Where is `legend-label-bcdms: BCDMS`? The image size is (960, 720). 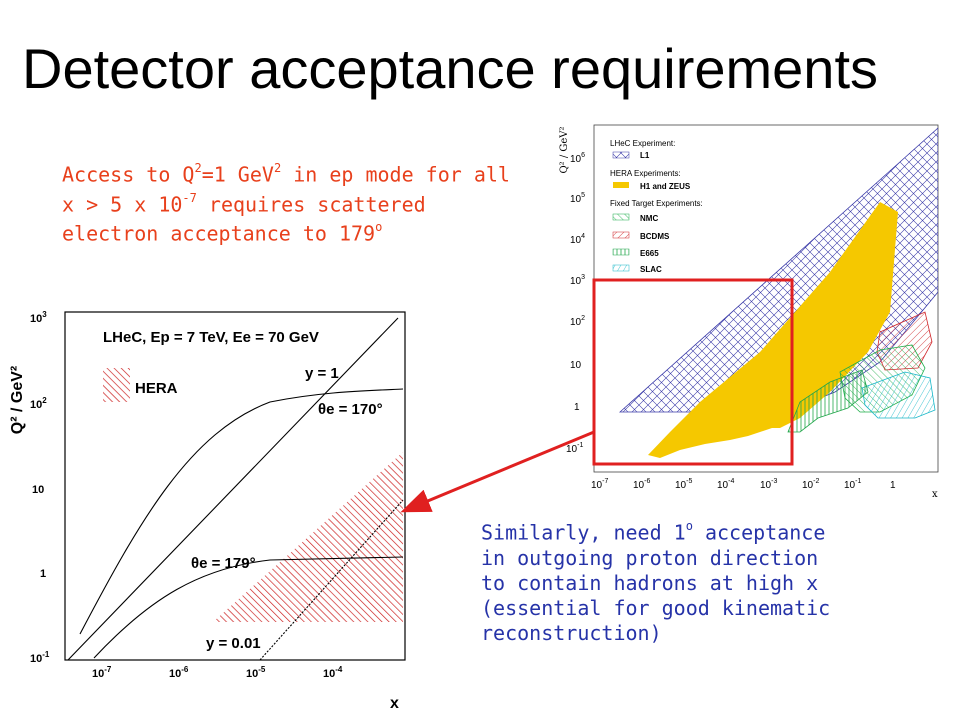 legend-label-bcdms: BCDMS is located at coordinates (655, 236).